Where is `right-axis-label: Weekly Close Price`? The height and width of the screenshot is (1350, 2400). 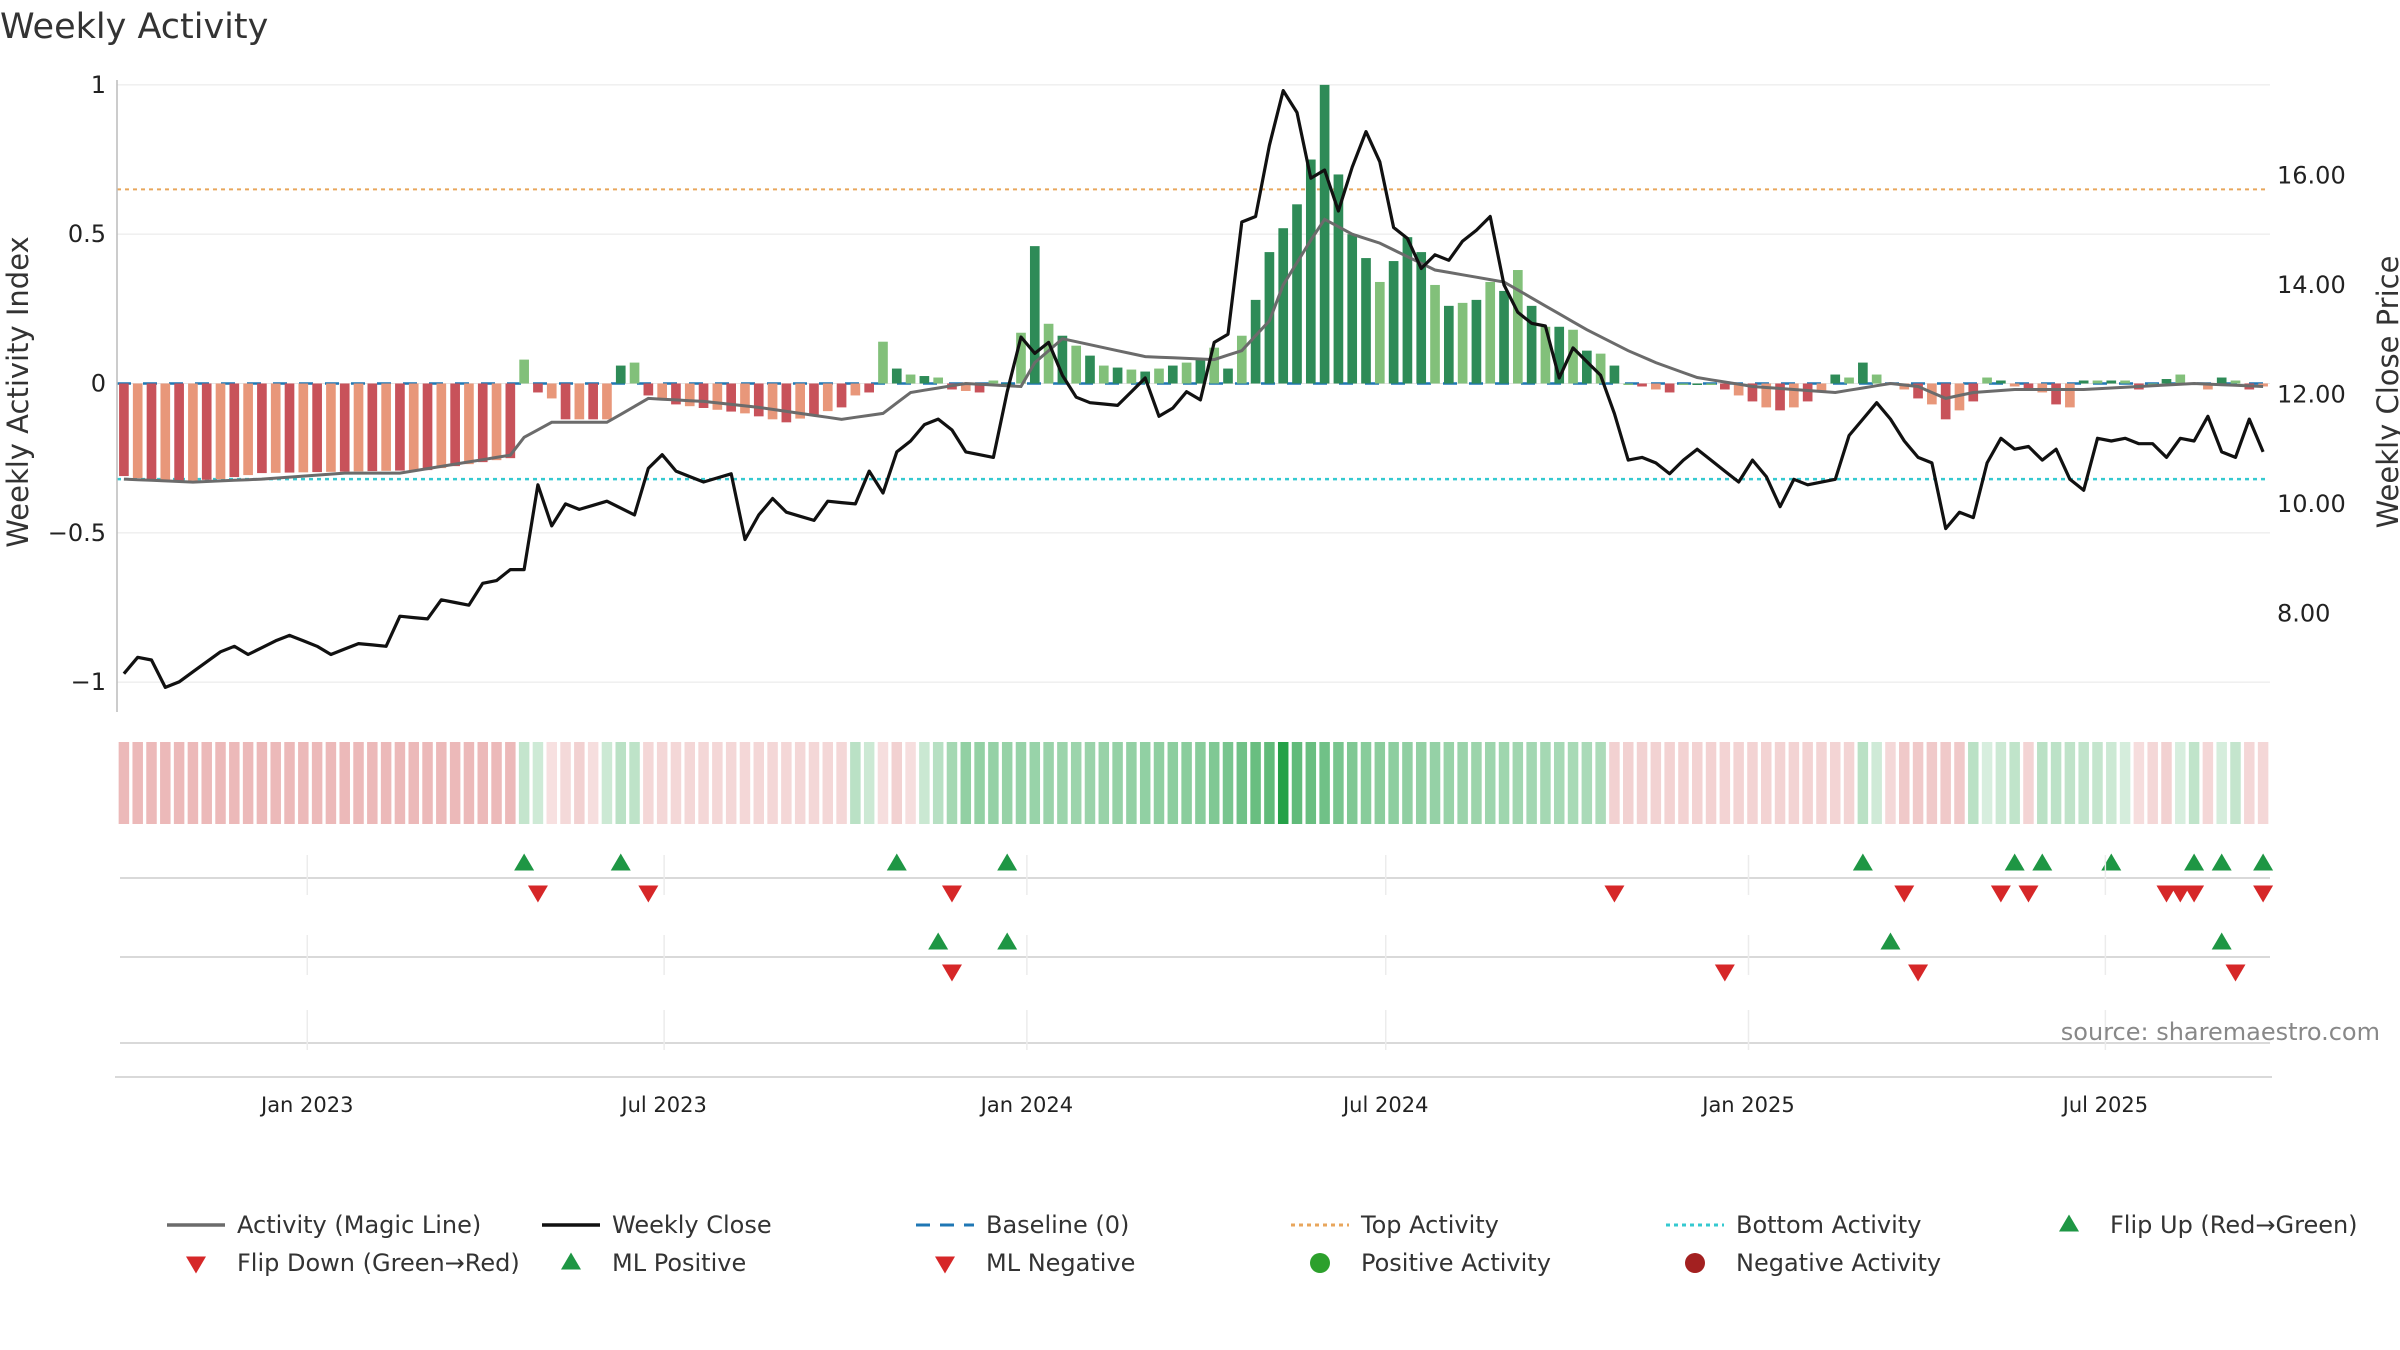
right-axis-label: Weekly Close Price is located at coordinates (2385, 392).